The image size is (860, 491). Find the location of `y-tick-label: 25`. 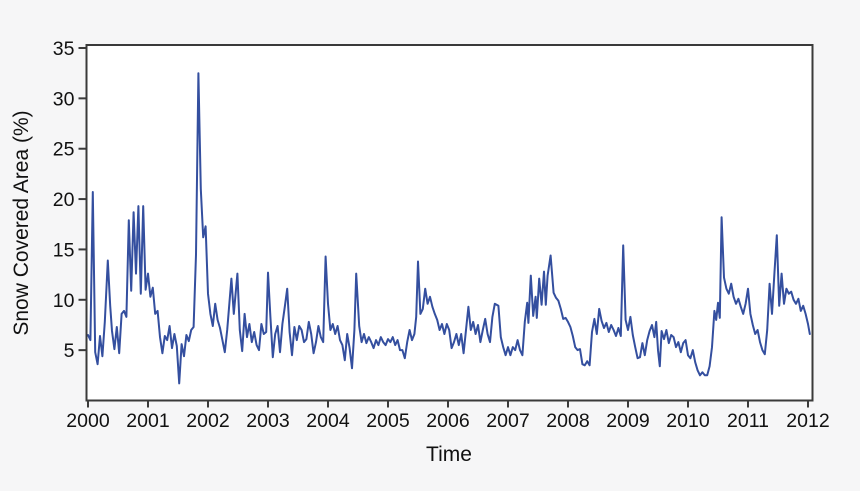

y-tick-label: 25 is located at coordinates (64, 150).